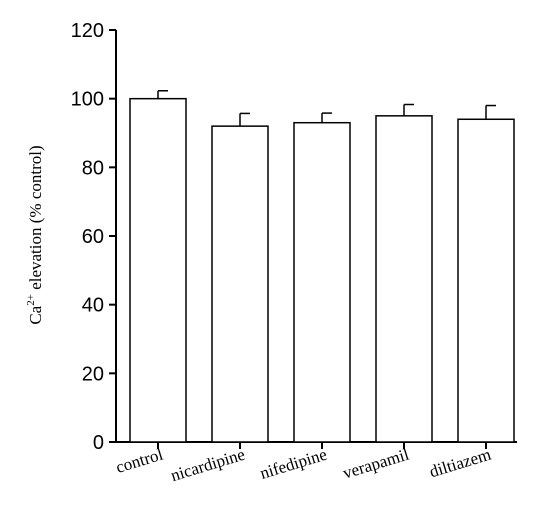 The width and height of the screenshot is (550, 521). What do you see at coordinates (93, 374) in the screenshot?
I see `y-tick-label: 20` at bounding box center [93, 374].